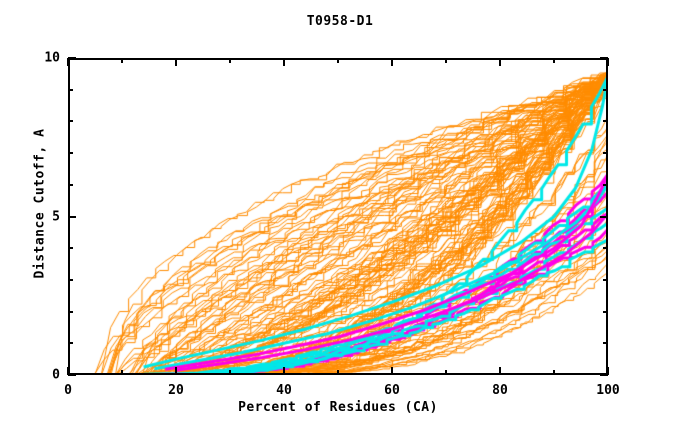 This screenshot has width=680, height=440. I want to click on x-tick-label: 40, so click(284, 390).